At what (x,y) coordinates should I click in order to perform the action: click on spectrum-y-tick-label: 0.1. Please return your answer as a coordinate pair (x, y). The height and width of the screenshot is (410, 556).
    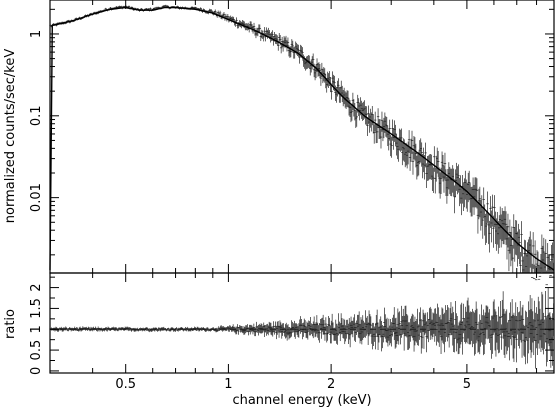
    Looking at the image, I should click on (36, 115).